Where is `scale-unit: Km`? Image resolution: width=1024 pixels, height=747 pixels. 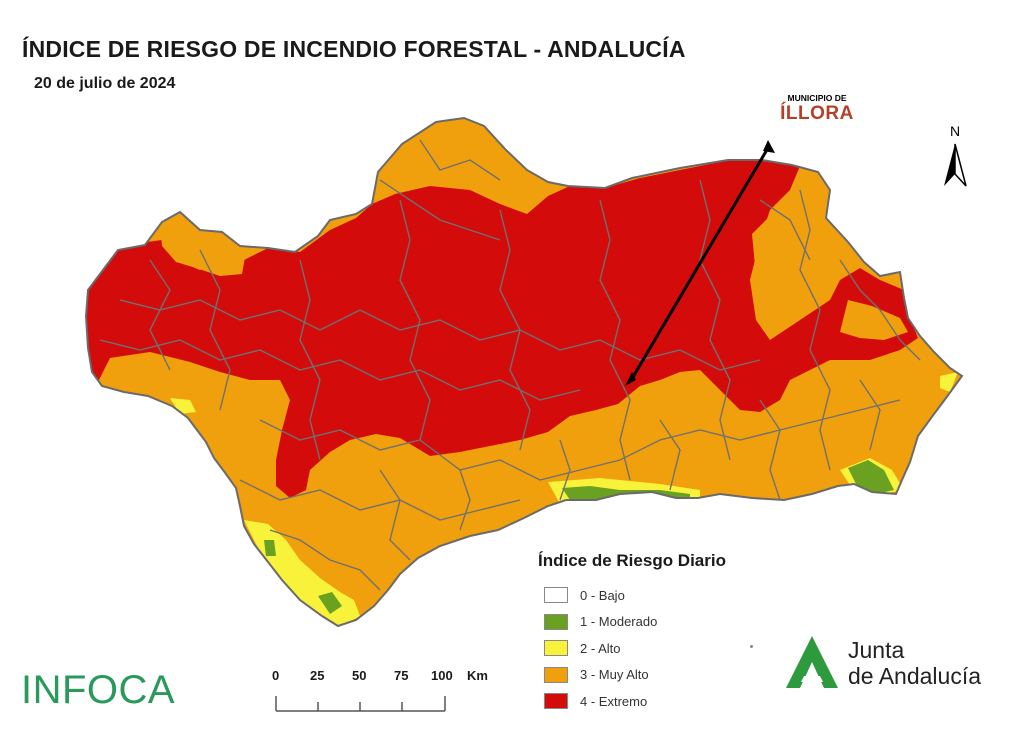
scale-unit: Km is located at coordinates (477, 675).